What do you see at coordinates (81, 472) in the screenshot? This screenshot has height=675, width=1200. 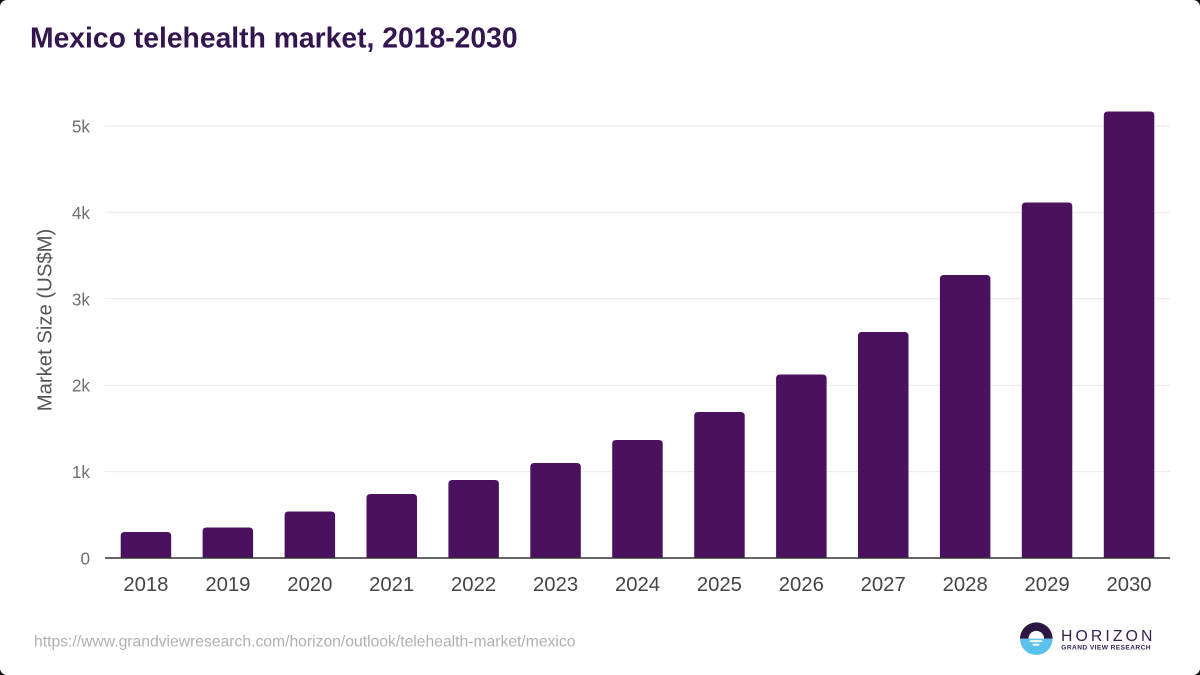 I see `svg-text: 1k` at bounding box center [81, 472].